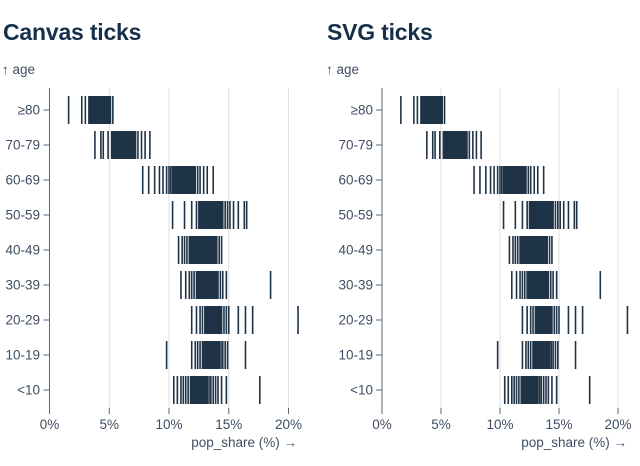 Image resolution: width=640 pixels, height=466 pixels. I want to click on y-axis-title-svg: ↑ age, so click(343, 69).